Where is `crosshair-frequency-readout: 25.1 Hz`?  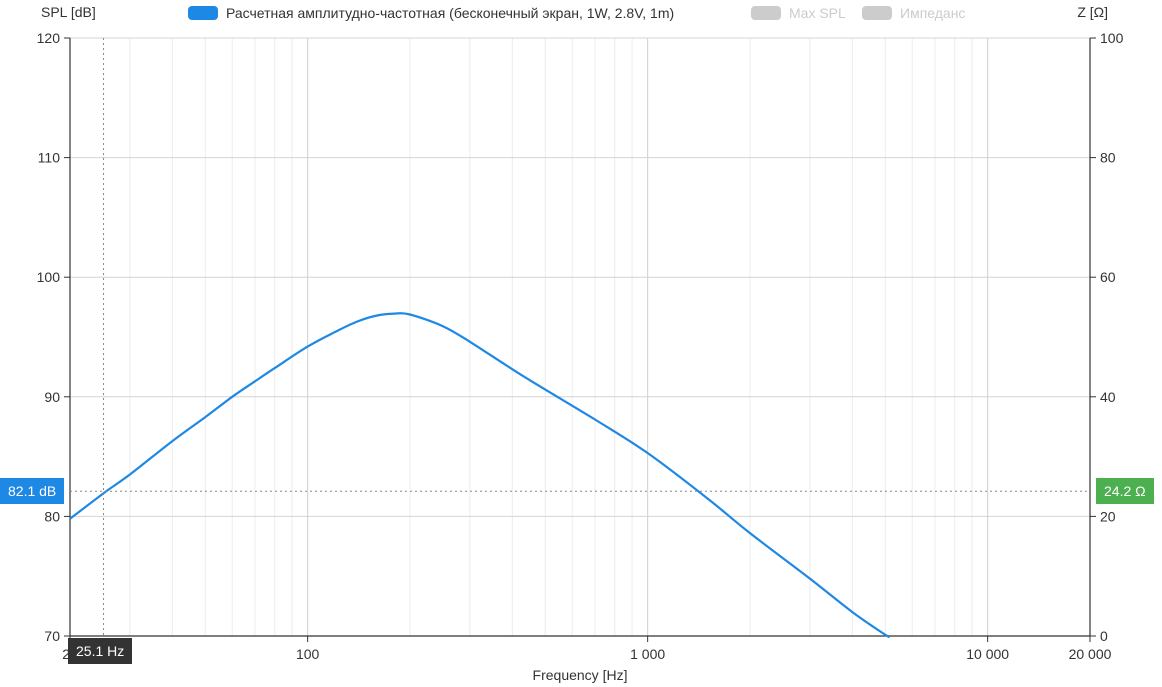
crosshair-frequency-readout: 25.1 Hz is located at coordinates (100, 651).